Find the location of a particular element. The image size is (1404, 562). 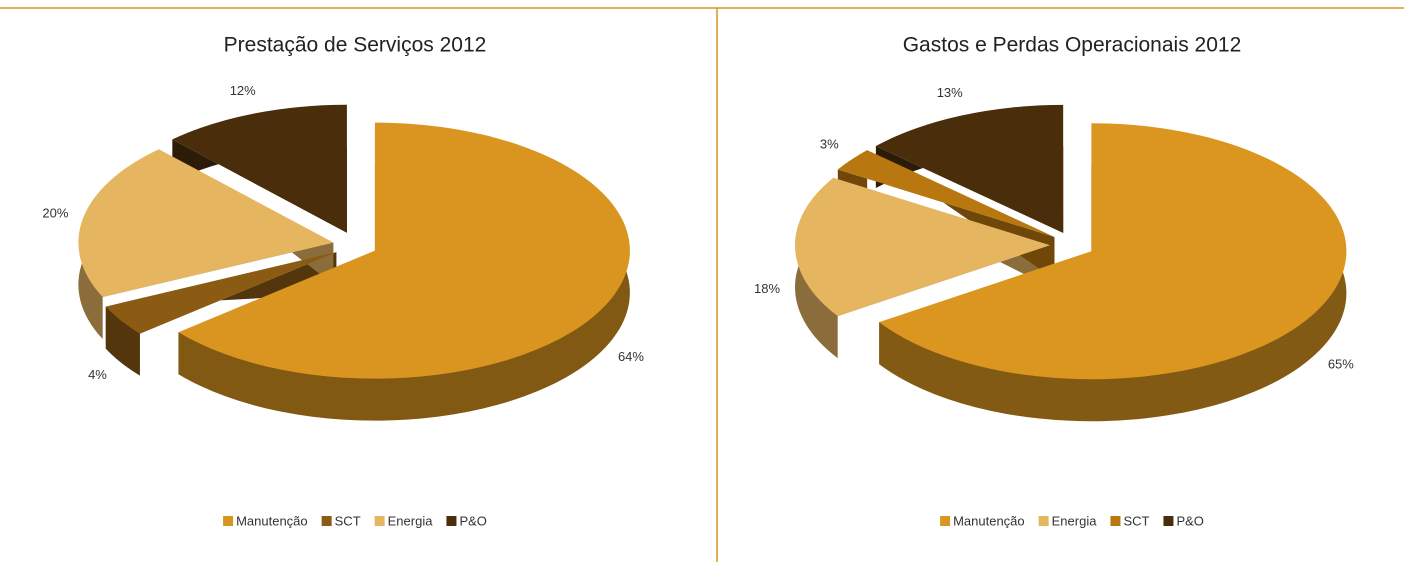

data-label: 20% is located at coordinates (55, 212).